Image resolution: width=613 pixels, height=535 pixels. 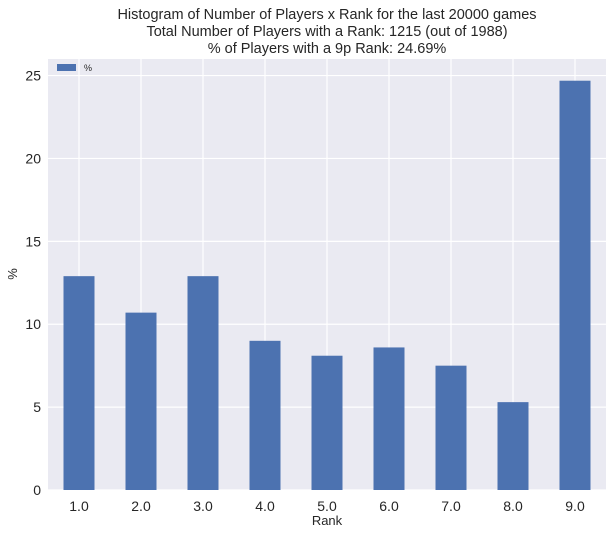 I want to click on x-tick-label: 5.0, so click(x=327, y=506).